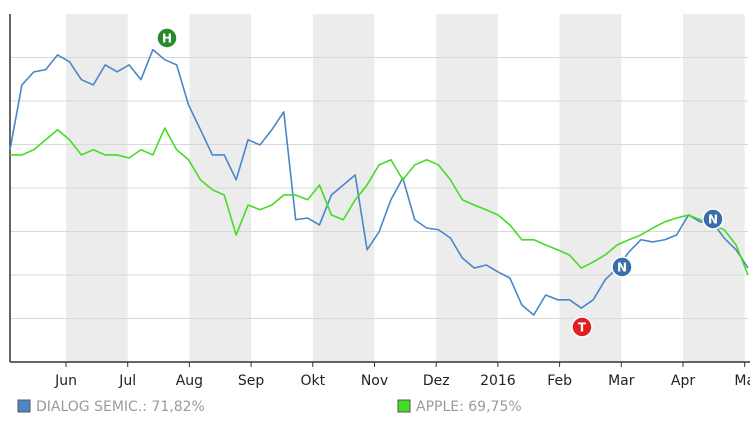  Describe the element at coordinates (559, 381) in the screenshot. I see `x-tick-label: Feb` at that location.